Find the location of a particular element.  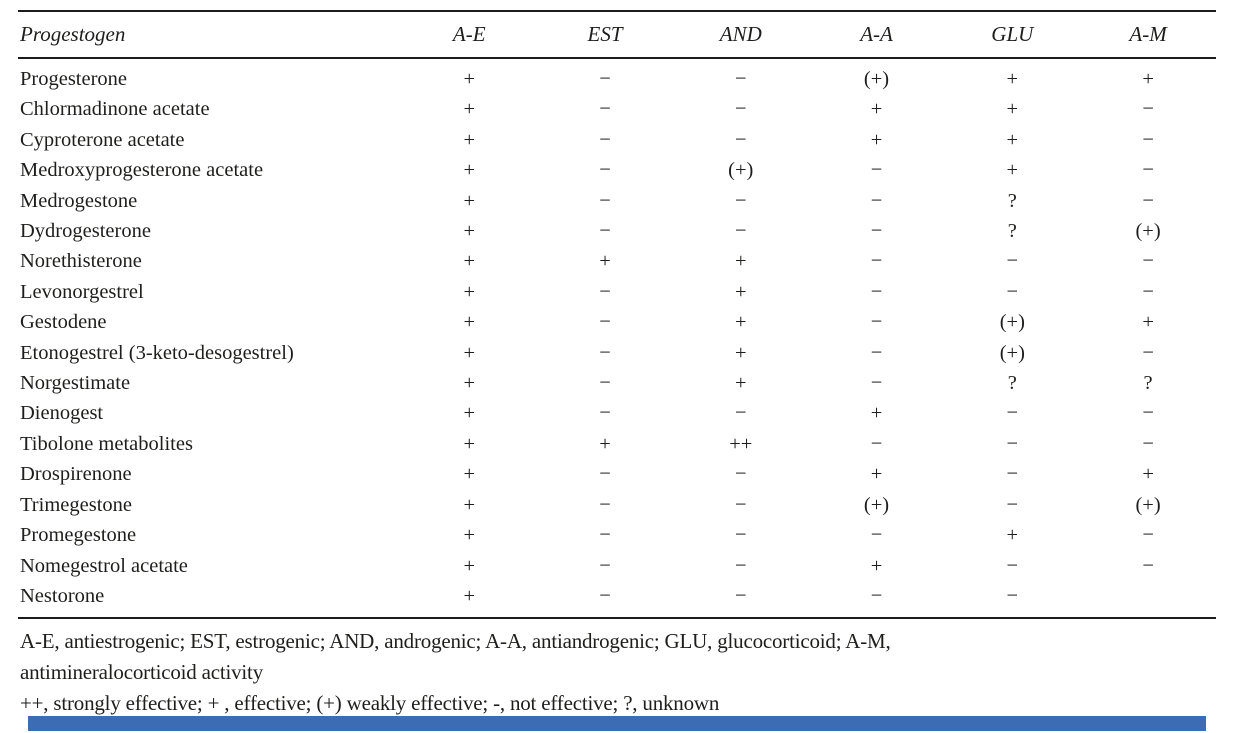

activity-cell: ++ is located at coordinates (741, 443).